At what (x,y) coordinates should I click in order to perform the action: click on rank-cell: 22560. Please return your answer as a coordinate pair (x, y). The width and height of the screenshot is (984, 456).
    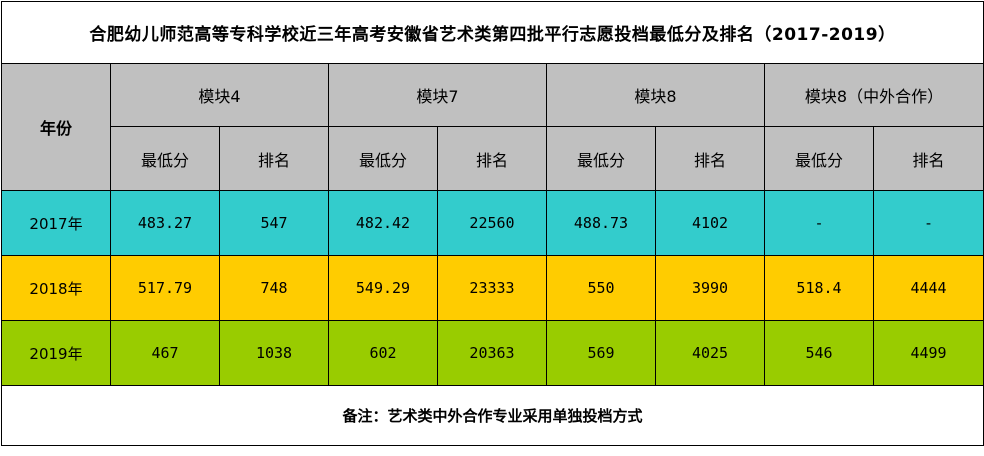
    Looking at the image, I should click on (492, 223).